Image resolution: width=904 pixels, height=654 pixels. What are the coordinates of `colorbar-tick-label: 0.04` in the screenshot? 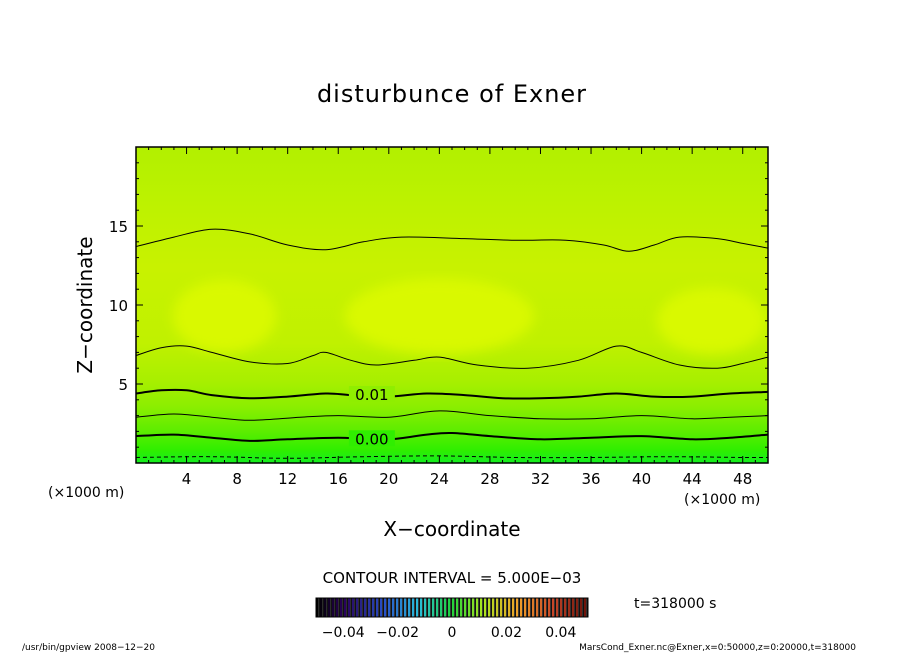 It's located at (560, 633).